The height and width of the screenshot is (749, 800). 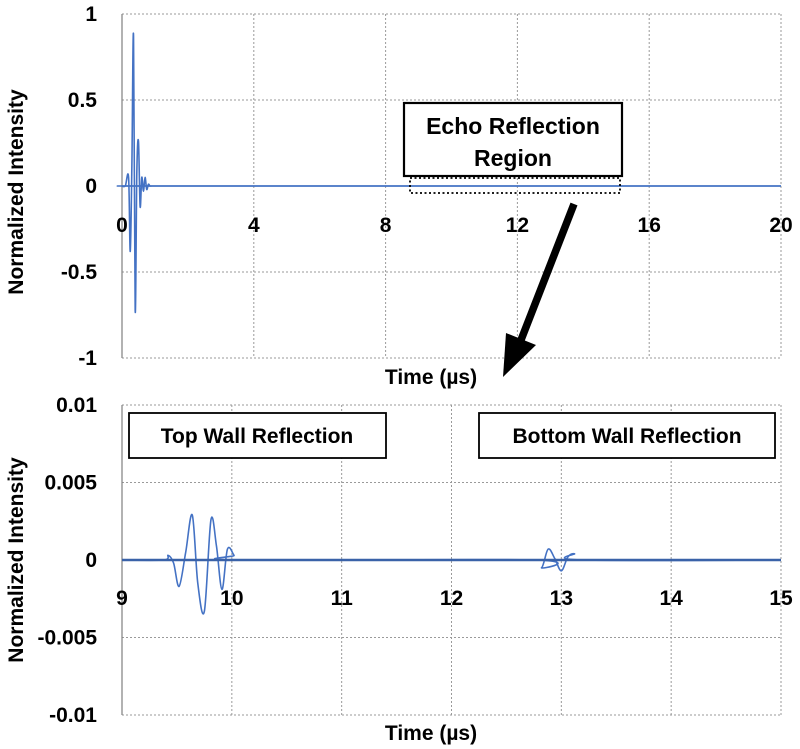 I want to click on bottom-y-axis-label: Normalized Intensity, so click(x=16, y=560).